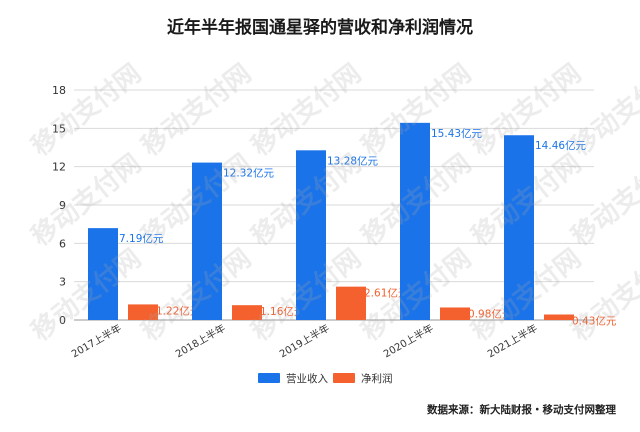 The height and width of the screenshot is (432, 640). What do you see at coordinates (200, 340) in the screenshot?
I see `x-tick-label: 2018上半年` at bounding box center [200, 340].